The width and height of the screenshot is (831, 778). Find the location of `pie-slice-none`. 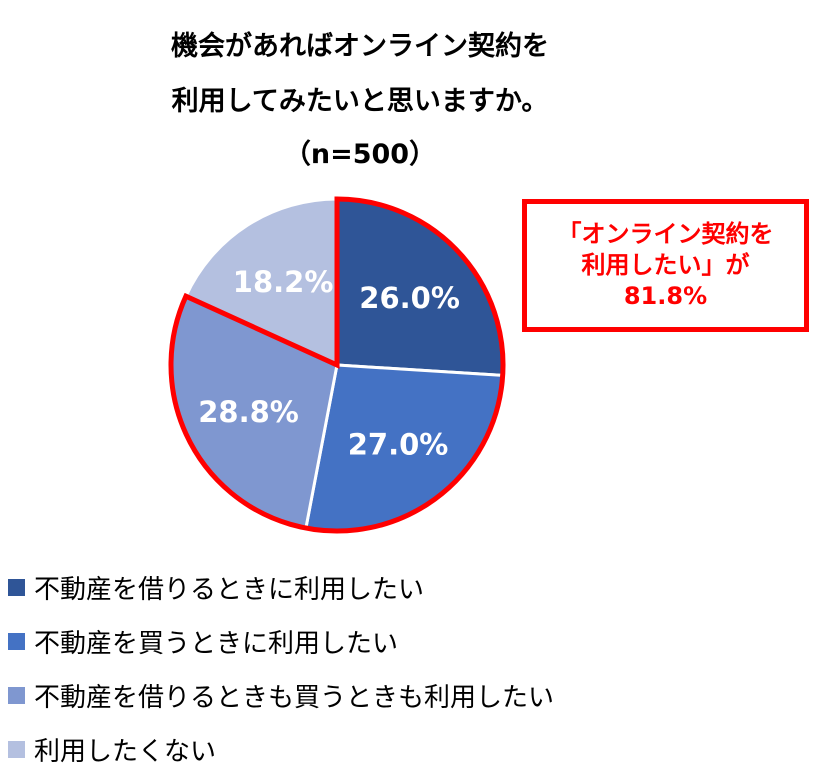

pie-slice-none is located at coordinates (261, 282).